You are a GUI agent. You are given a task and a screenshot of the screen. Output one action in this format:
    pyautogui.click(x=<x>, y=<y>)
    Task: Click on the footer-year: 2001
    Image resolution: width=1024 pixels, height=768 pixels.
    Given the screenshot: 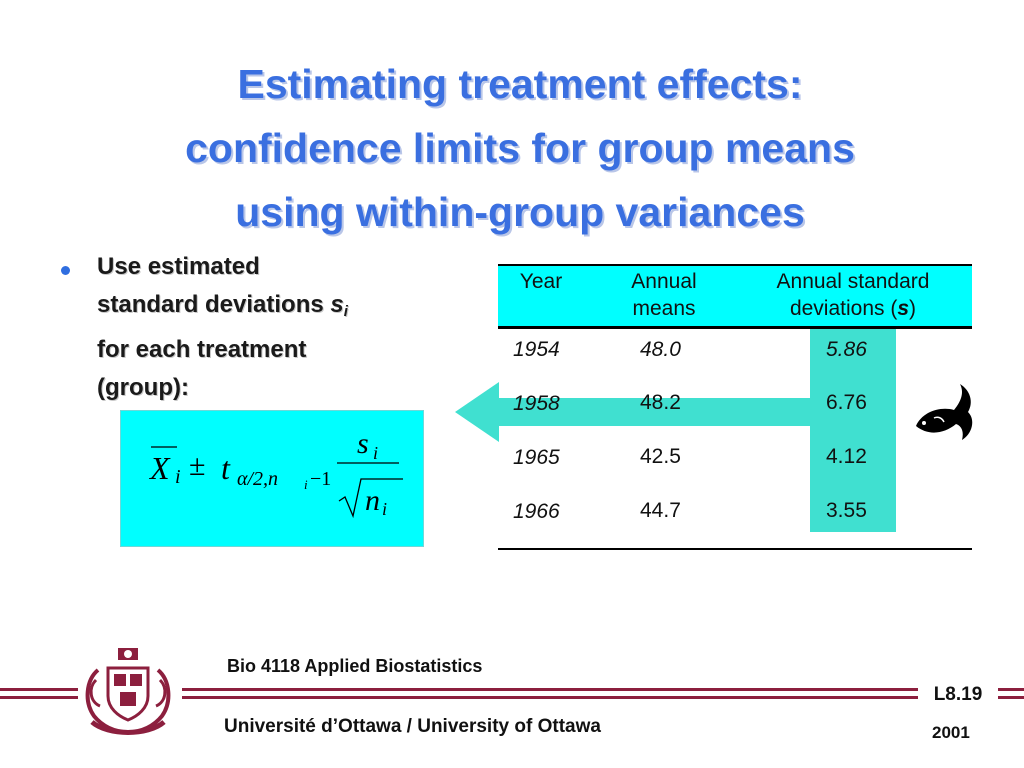 What is the action you would take?
    pyautogui.click(x=951, y=732)
    